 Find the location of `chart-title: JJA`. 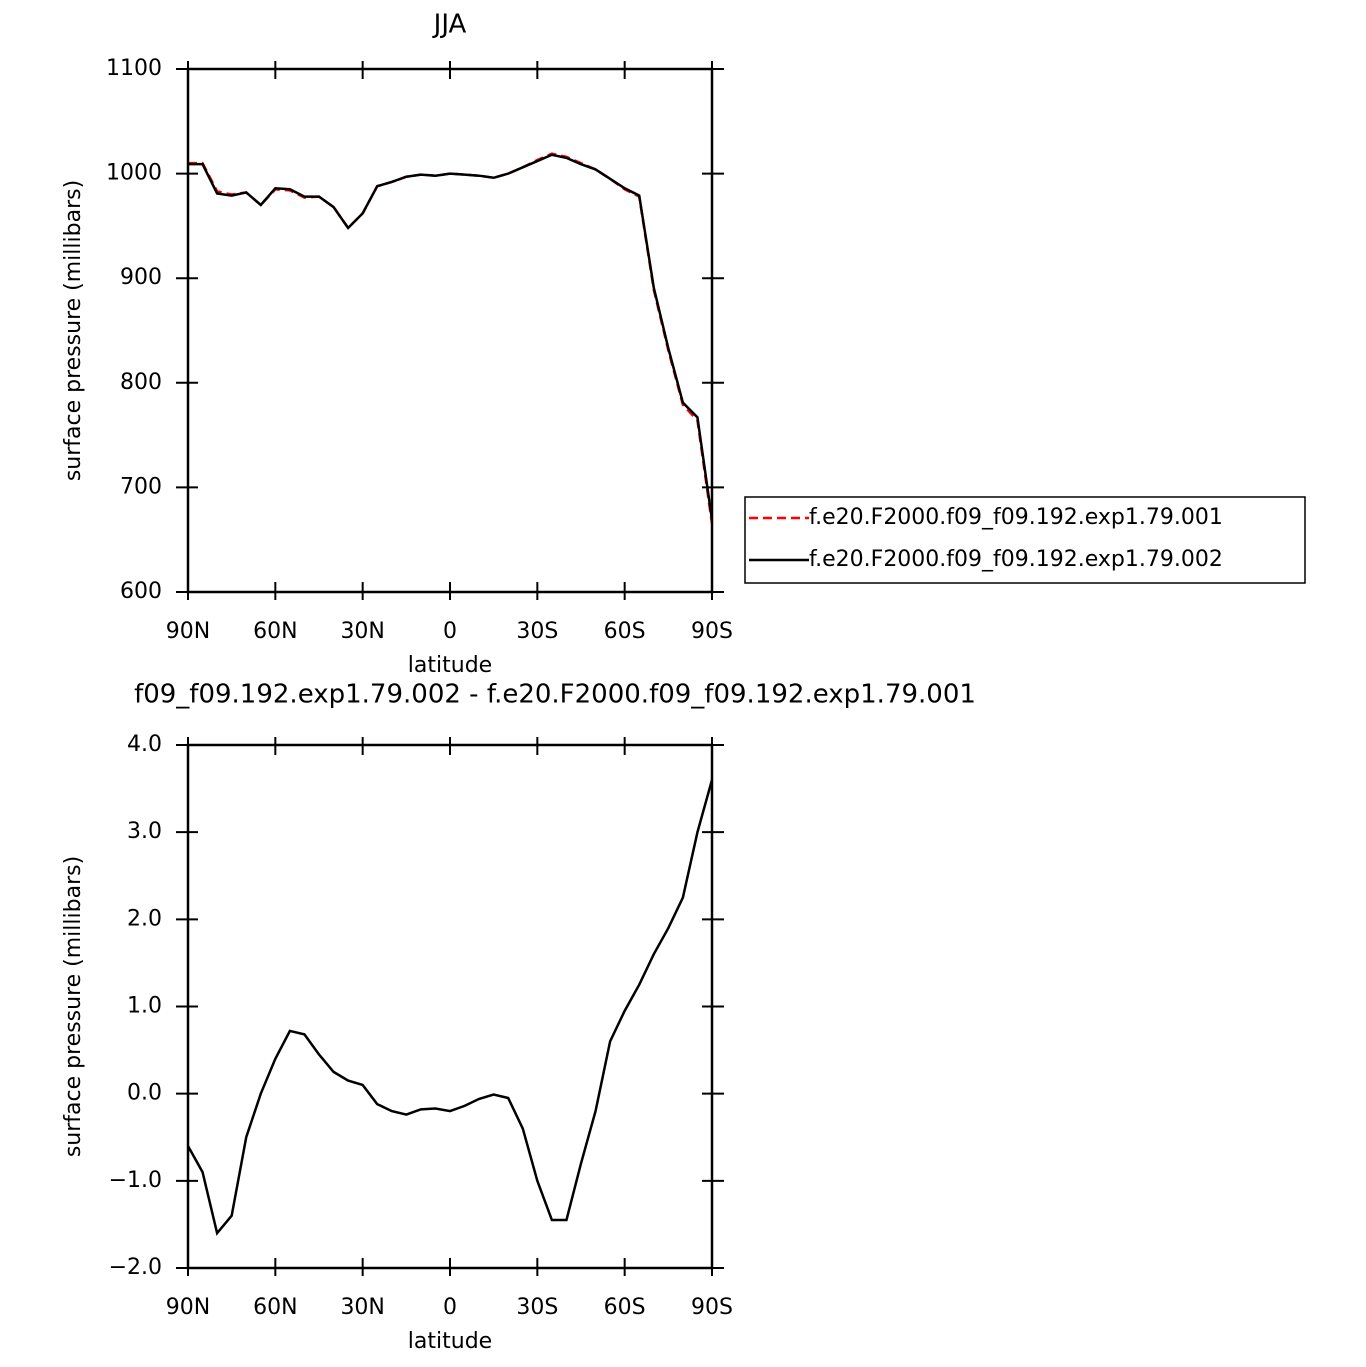

chart-title: JJA is located at coordinates (449, 25).